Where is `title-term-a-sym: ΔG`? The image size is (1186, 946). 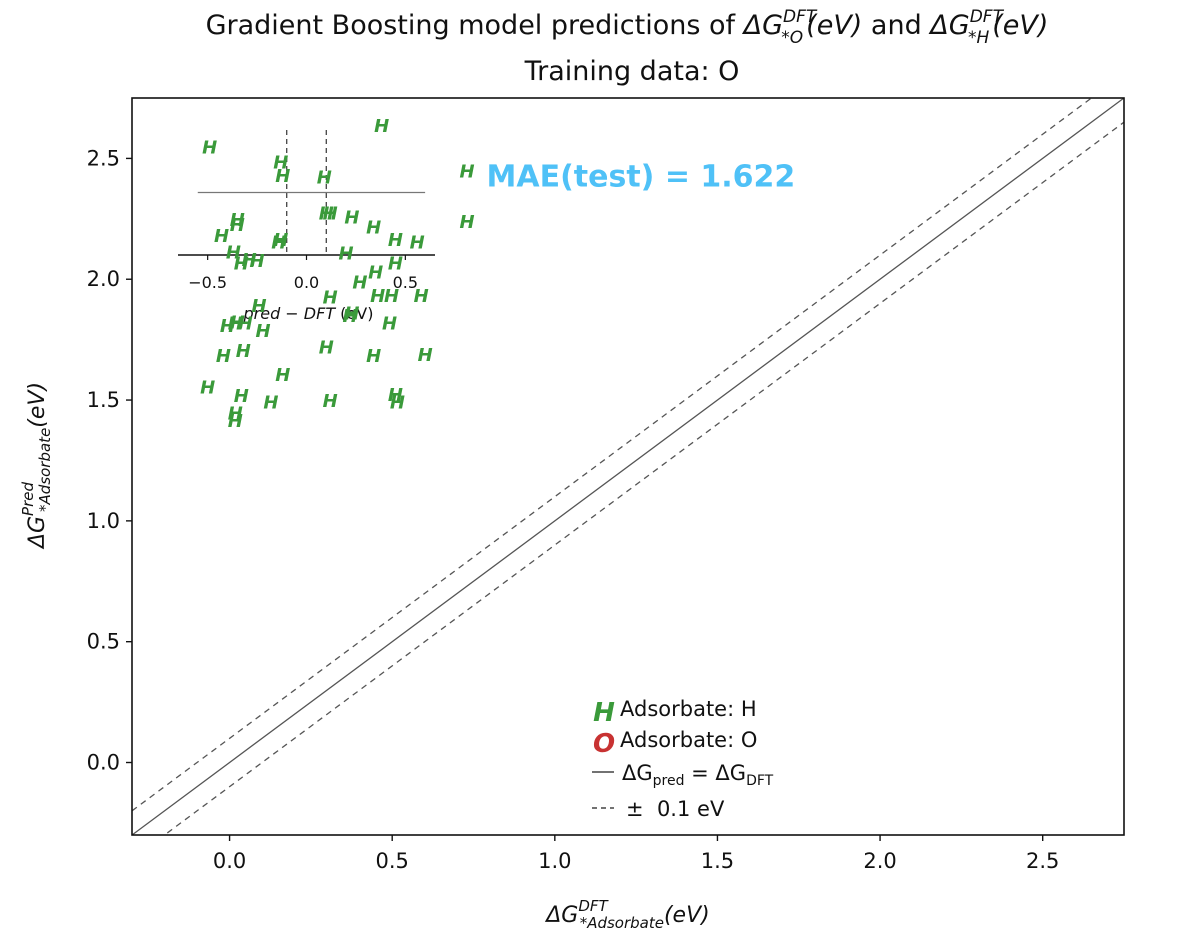 title-term-a-sym: ΔG is located at coordinates (762, 25).